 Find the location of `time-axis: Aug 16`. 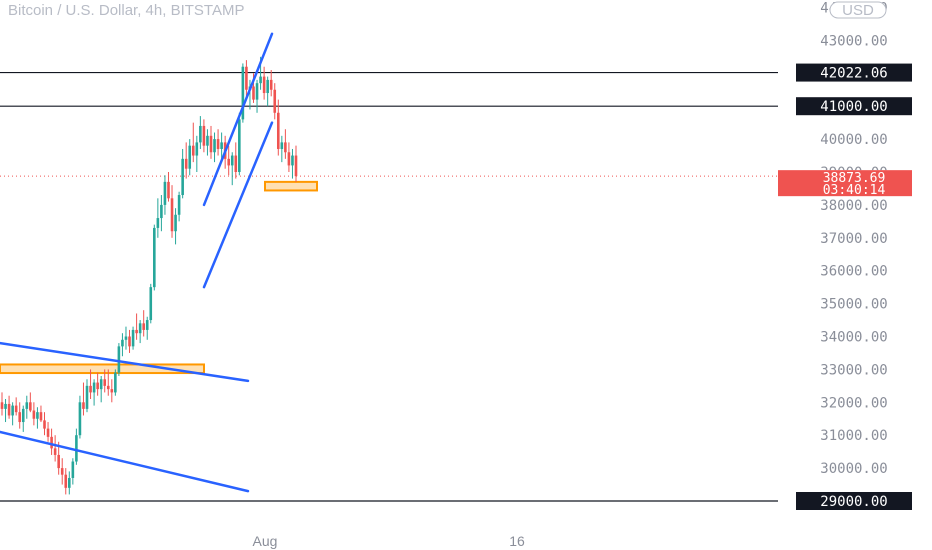

time-axis: Aug 16 is located at coordinates (389, 541).